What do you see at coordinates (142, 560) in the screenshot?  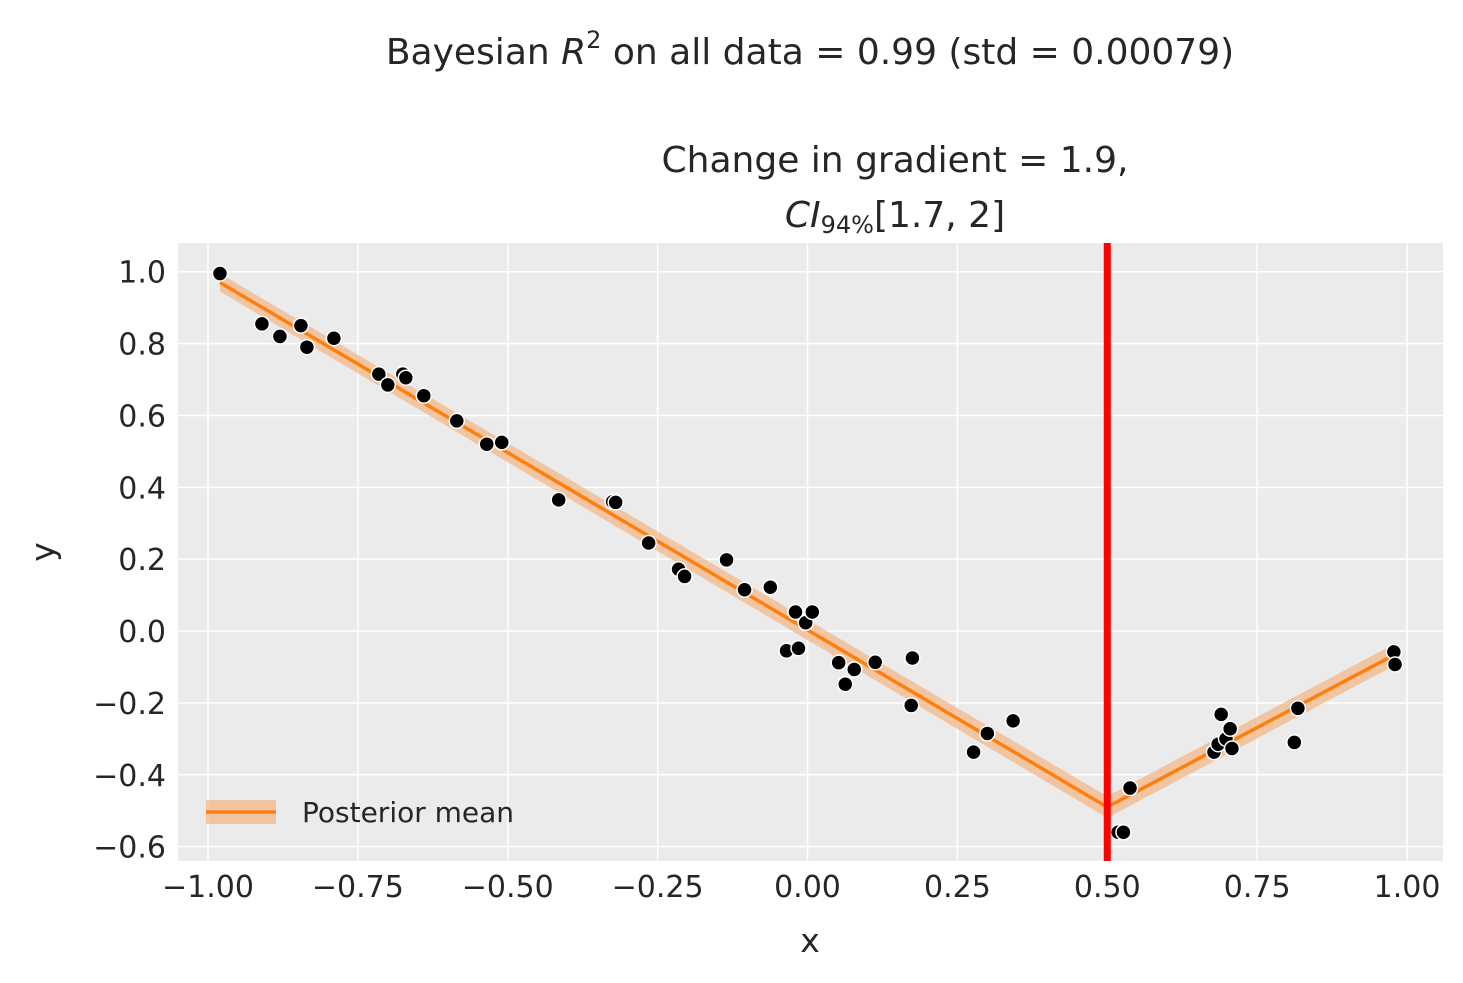 I see `y-tick-label: 0.2` at bounding box center [142, 560].